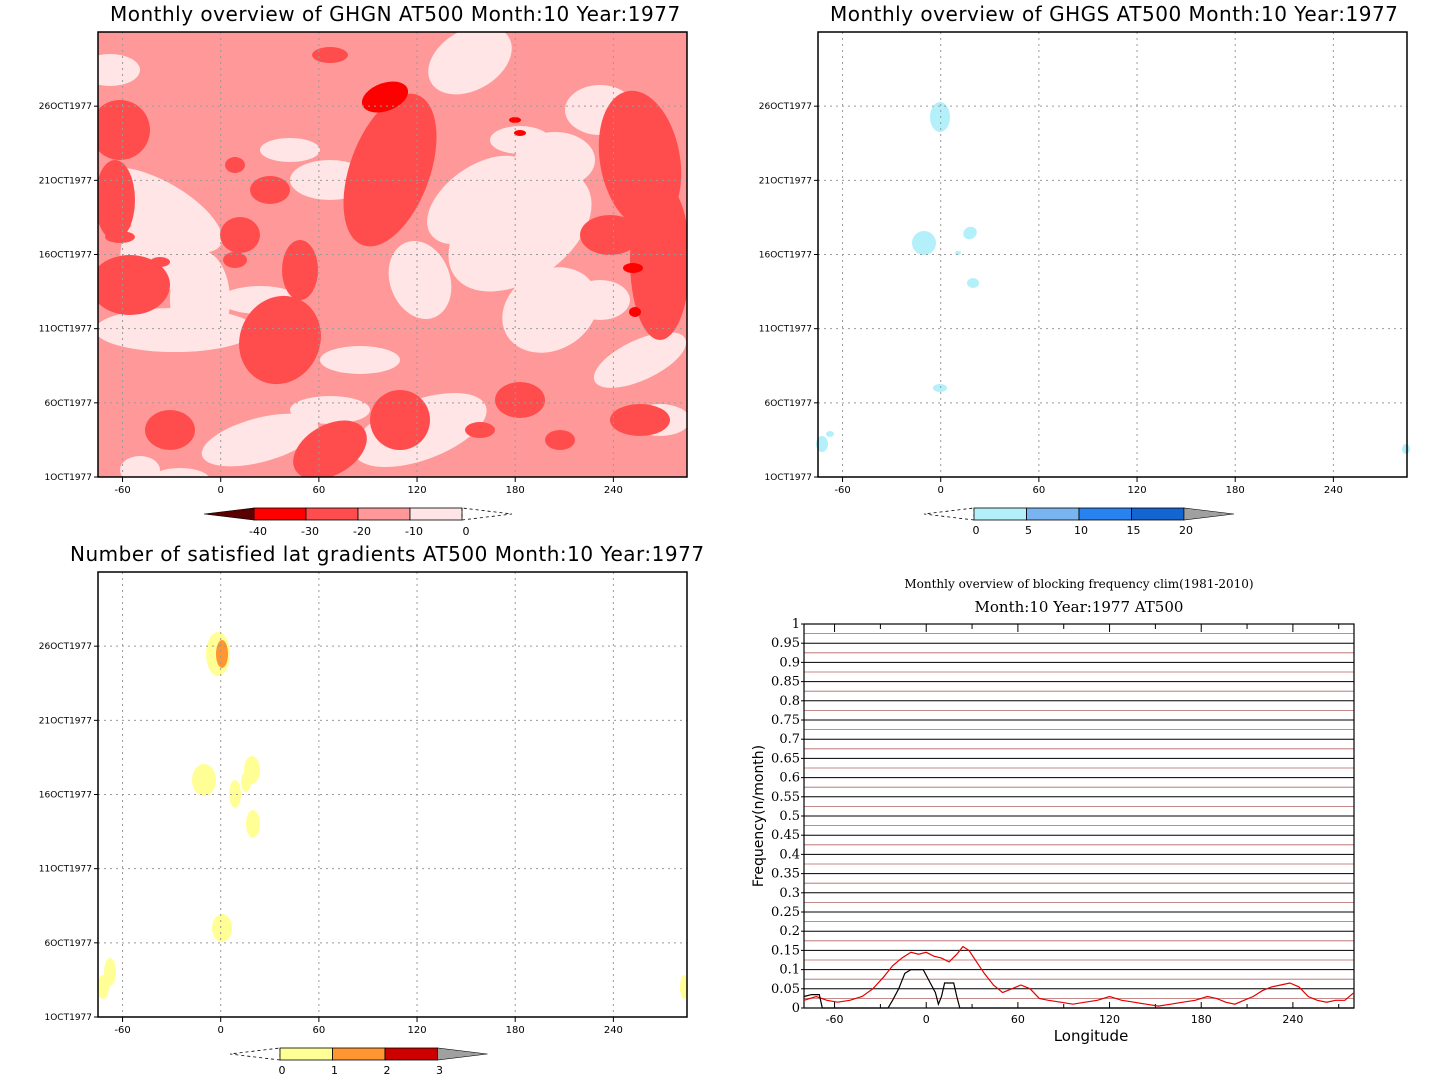  Describe the element at coordinates (1091, 1036) in the screenshot. I see `x-axis-label: Longitude` at that location.